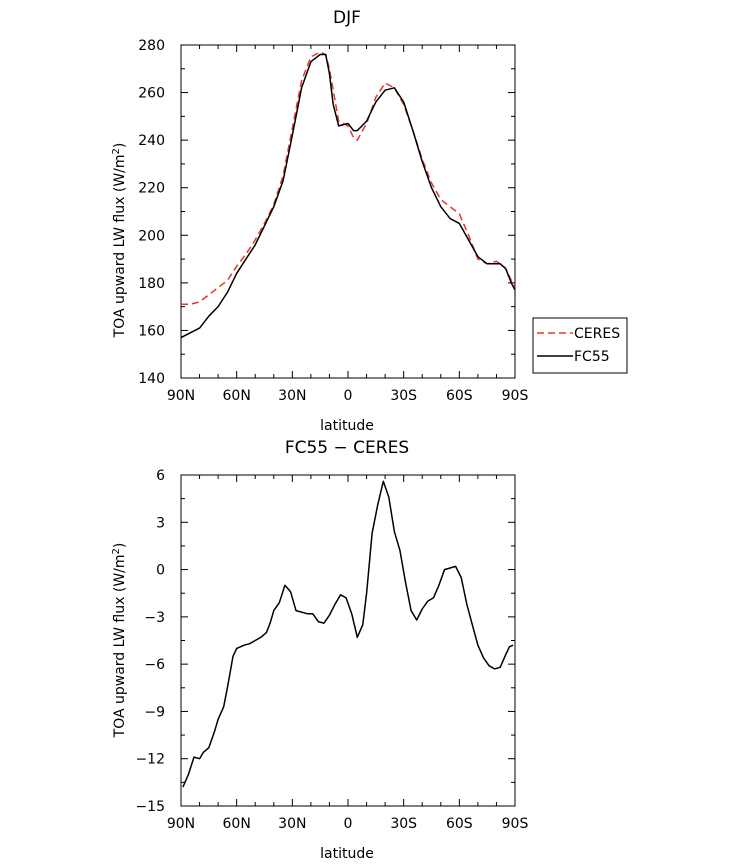  What do you see at coordinates (347, 18) in the screenshot?
I see `panel-title: DJF` at bounding box center [347, 18].